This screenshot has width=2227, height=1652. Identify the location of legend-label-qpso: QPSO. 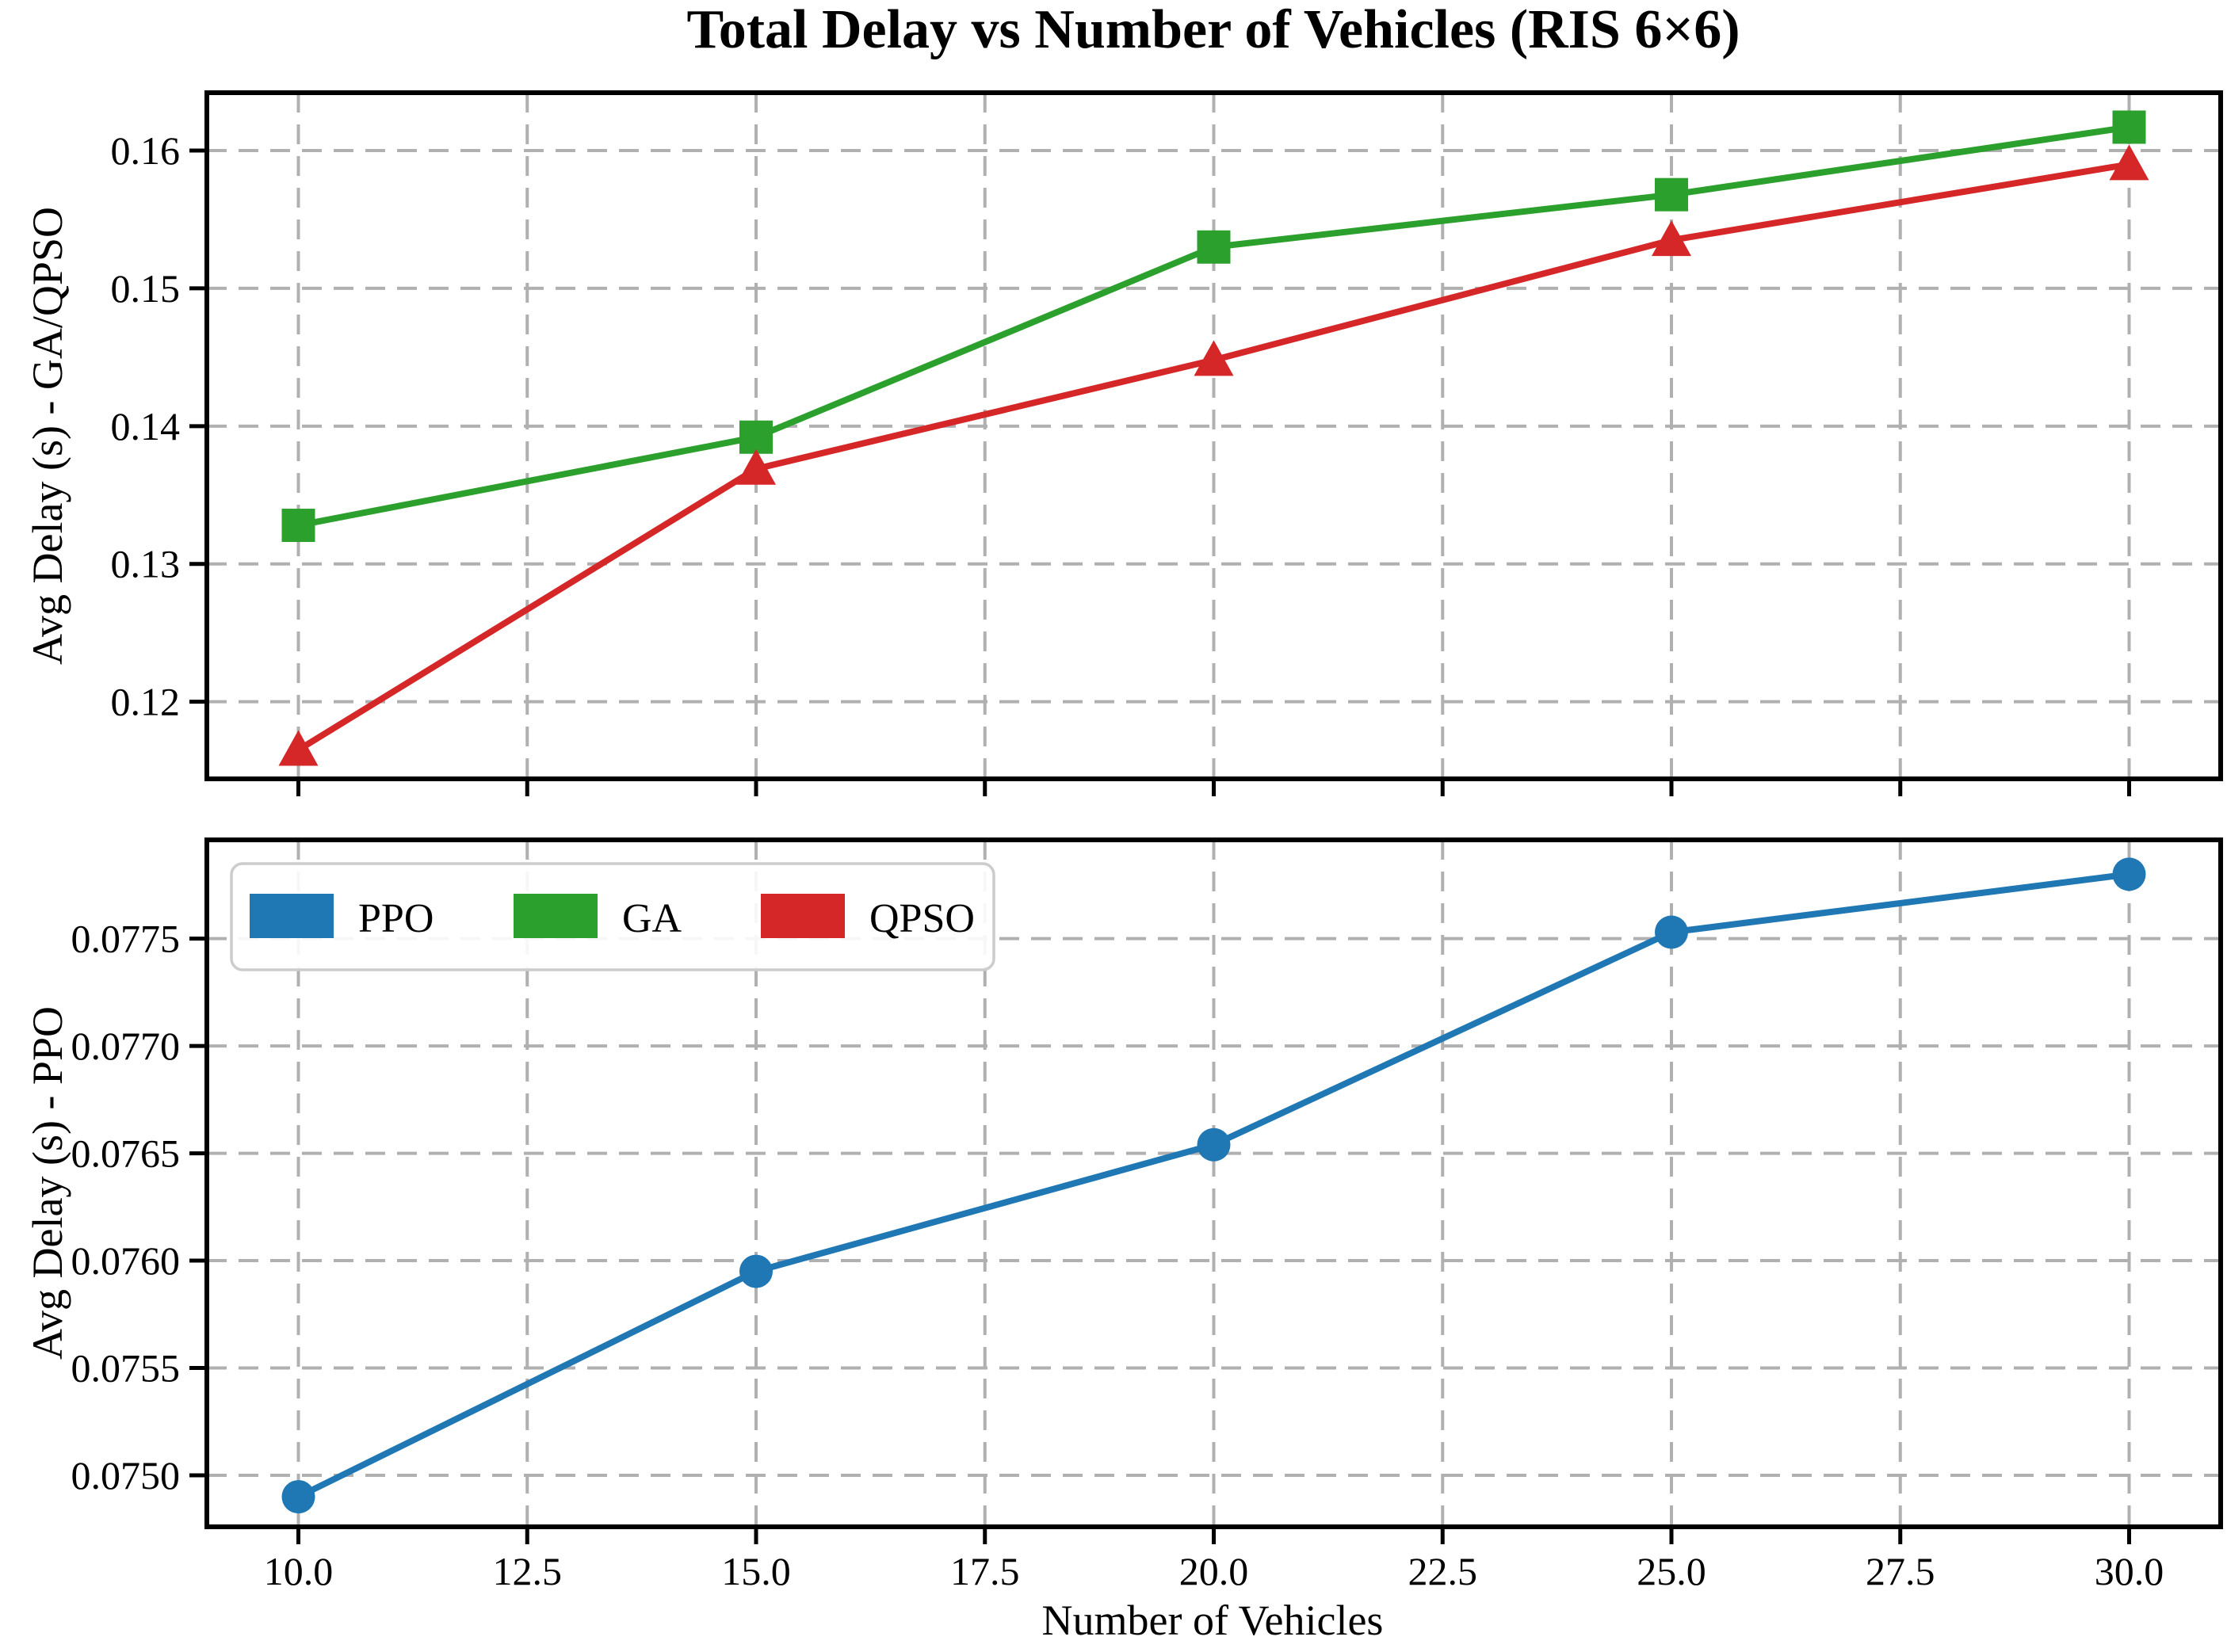
(922, 918).